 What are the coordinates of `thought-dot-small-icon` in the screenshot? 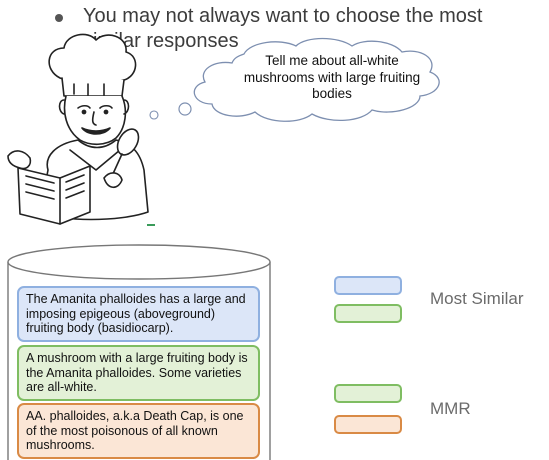 It's located at (154, 115).